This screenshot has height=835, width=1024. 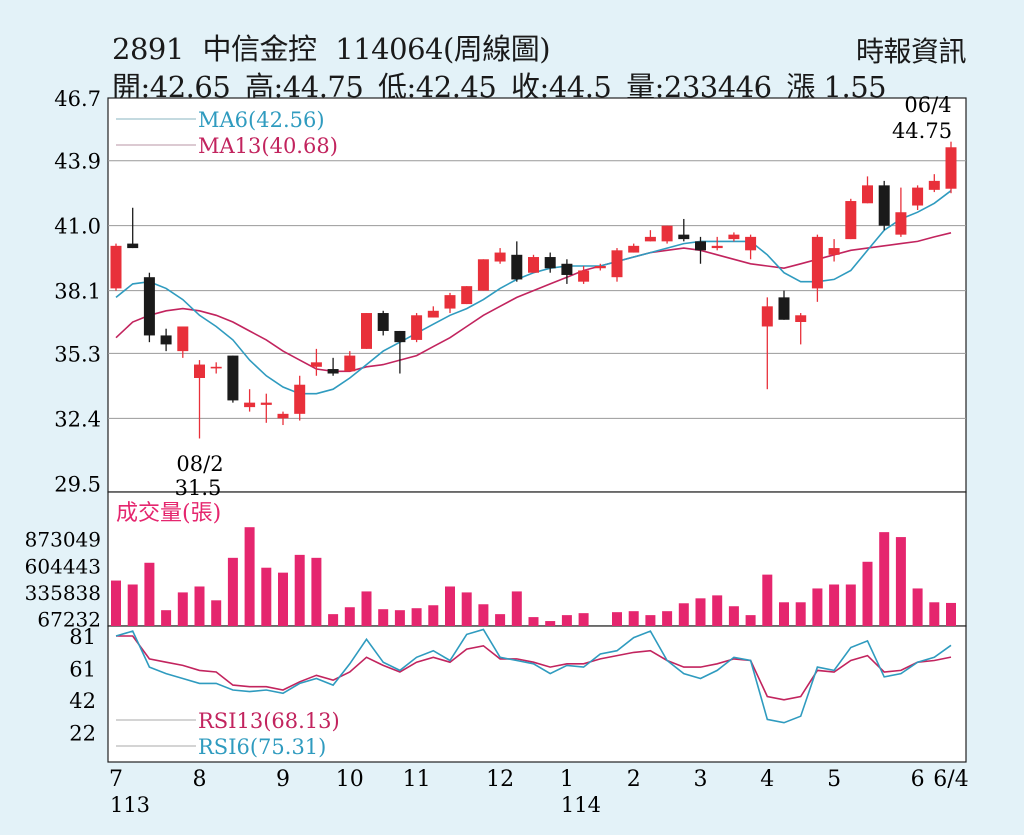 I want to click on chart-title: 2891 中信金控 114064(周線圖), so click(x=336, y=47).